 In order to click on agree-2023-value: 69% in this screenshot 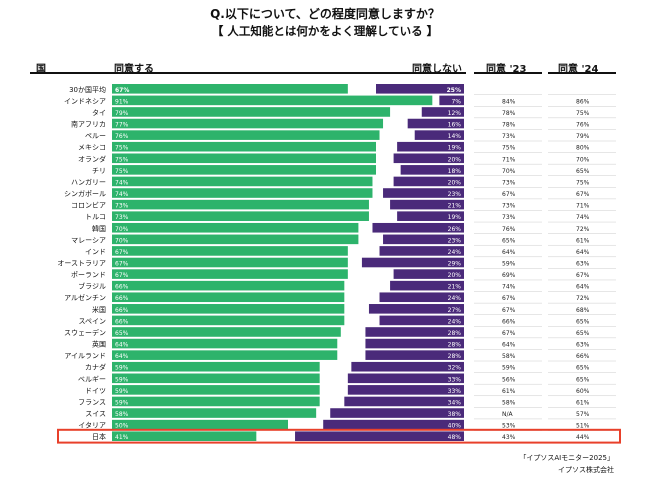, I will do `click(509, 275)`.